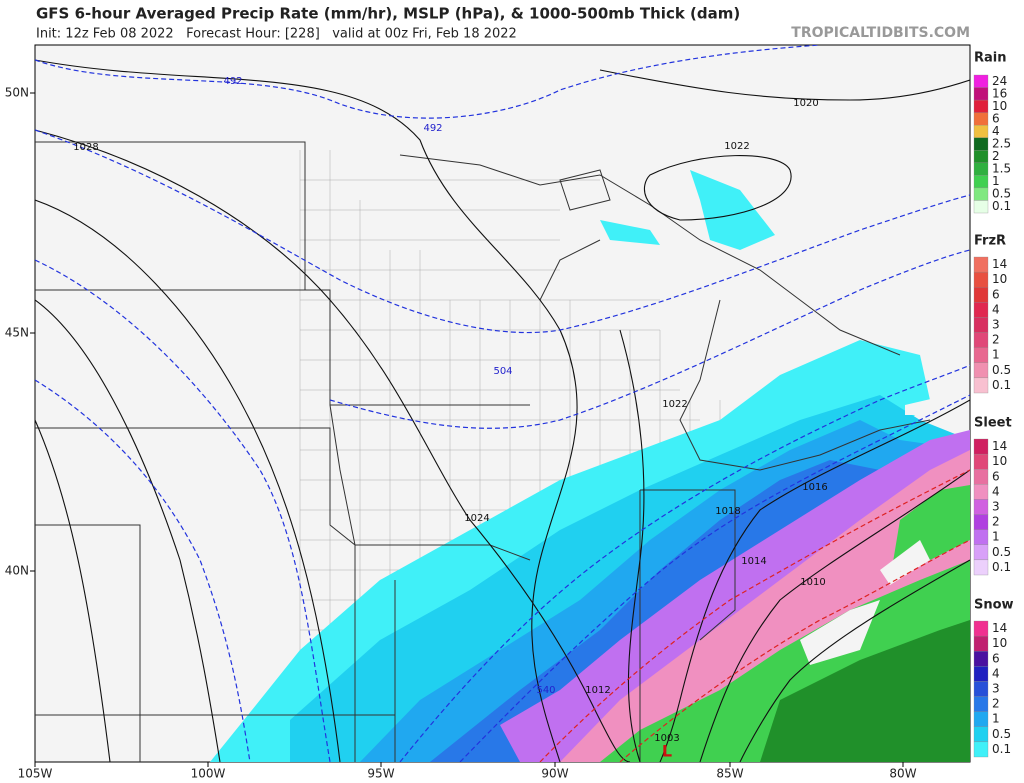 The width and height of the screenshot is (1024, 783). I want to click on pressure-label: 1014, so click(753, 561).